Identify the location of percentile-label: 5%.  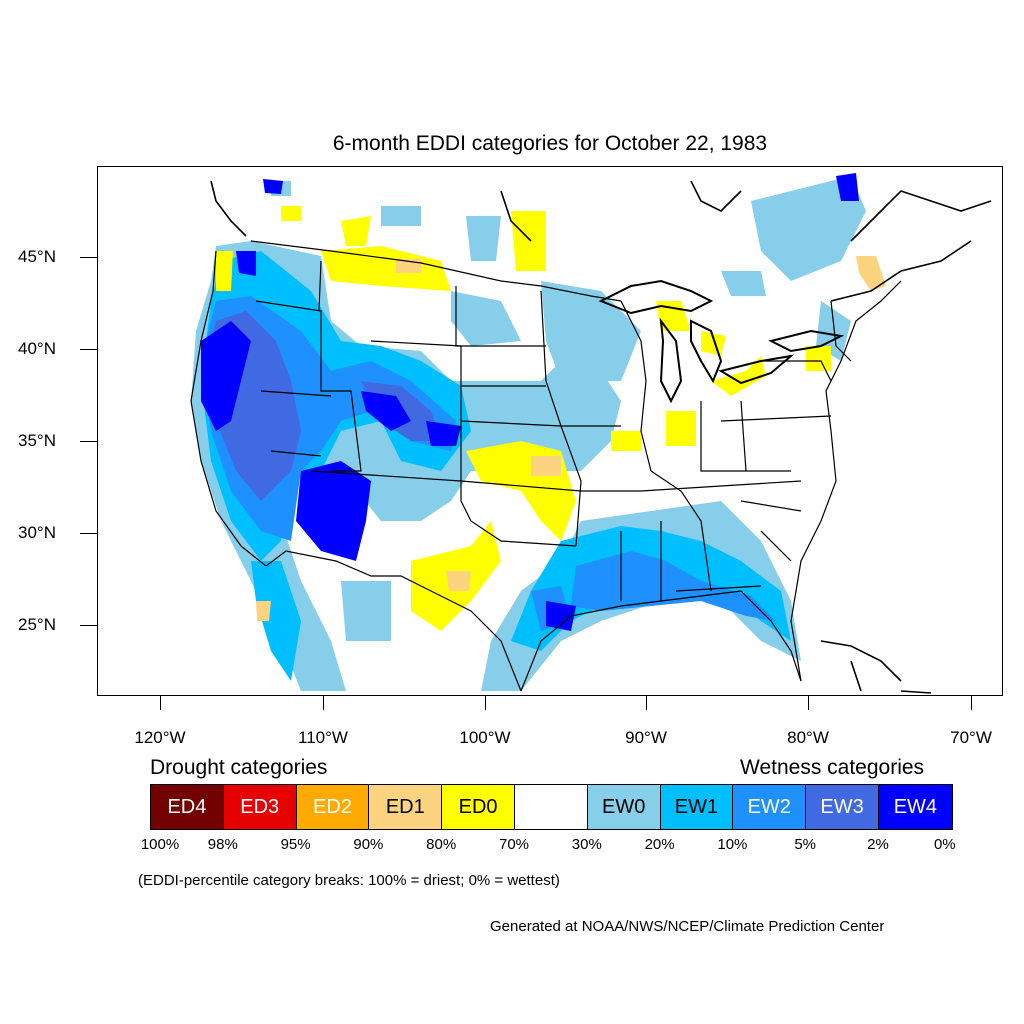
(805, 844).